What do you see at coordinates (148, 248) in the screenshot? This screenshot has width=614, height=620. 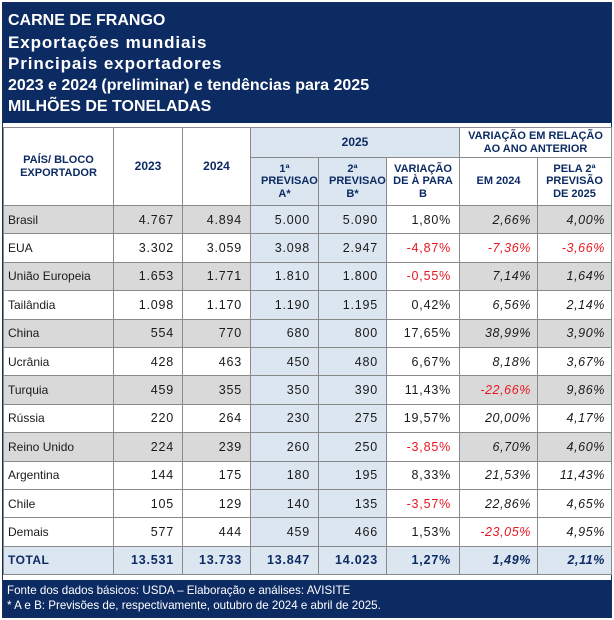 I see `cell-y2023: 3.302` at bounding box center [148, 248].